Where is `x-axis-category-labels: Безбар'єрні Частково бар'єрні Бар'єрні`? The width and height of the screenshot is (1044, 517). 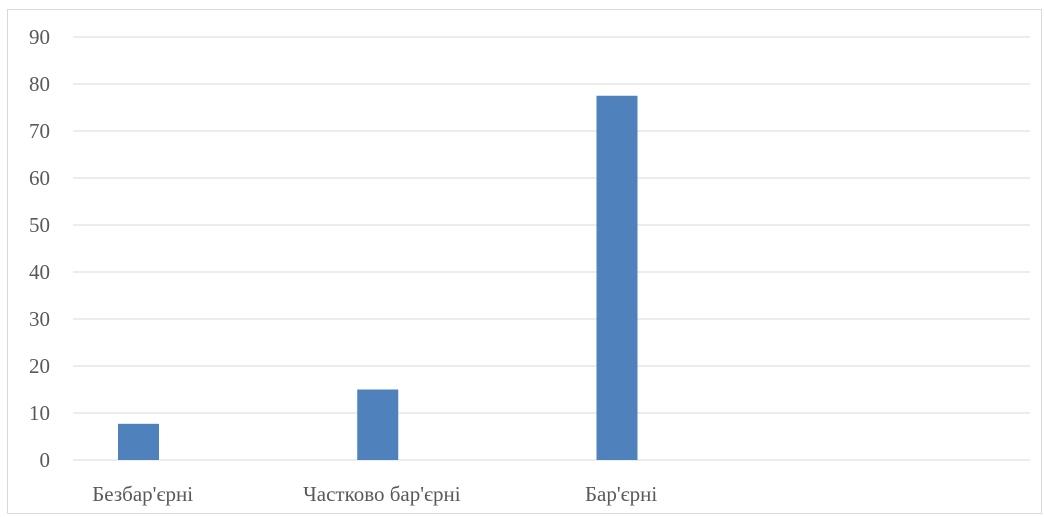
x-axis-category-labels: Безбар'єрні Частково бар'єрні Бар'єрні is located at coordinates (374, 494).